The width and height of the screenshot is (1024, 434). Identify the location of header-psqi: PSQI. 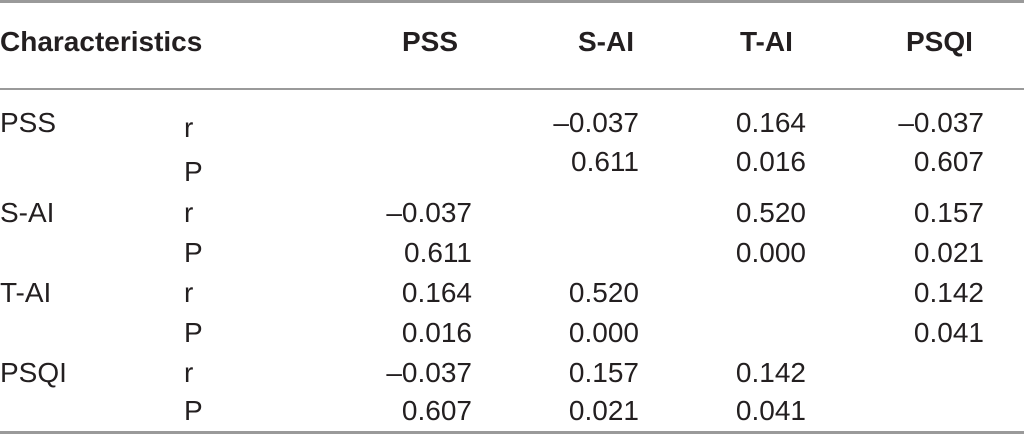
(939, 41).